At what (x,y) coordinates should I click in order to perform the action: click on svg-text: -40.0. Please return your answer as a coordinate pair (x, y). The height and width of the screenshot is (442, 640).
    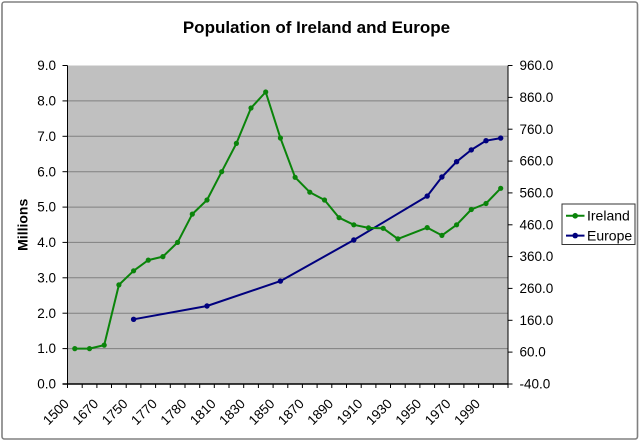
    Looking at the image, I should click on (535, 384).